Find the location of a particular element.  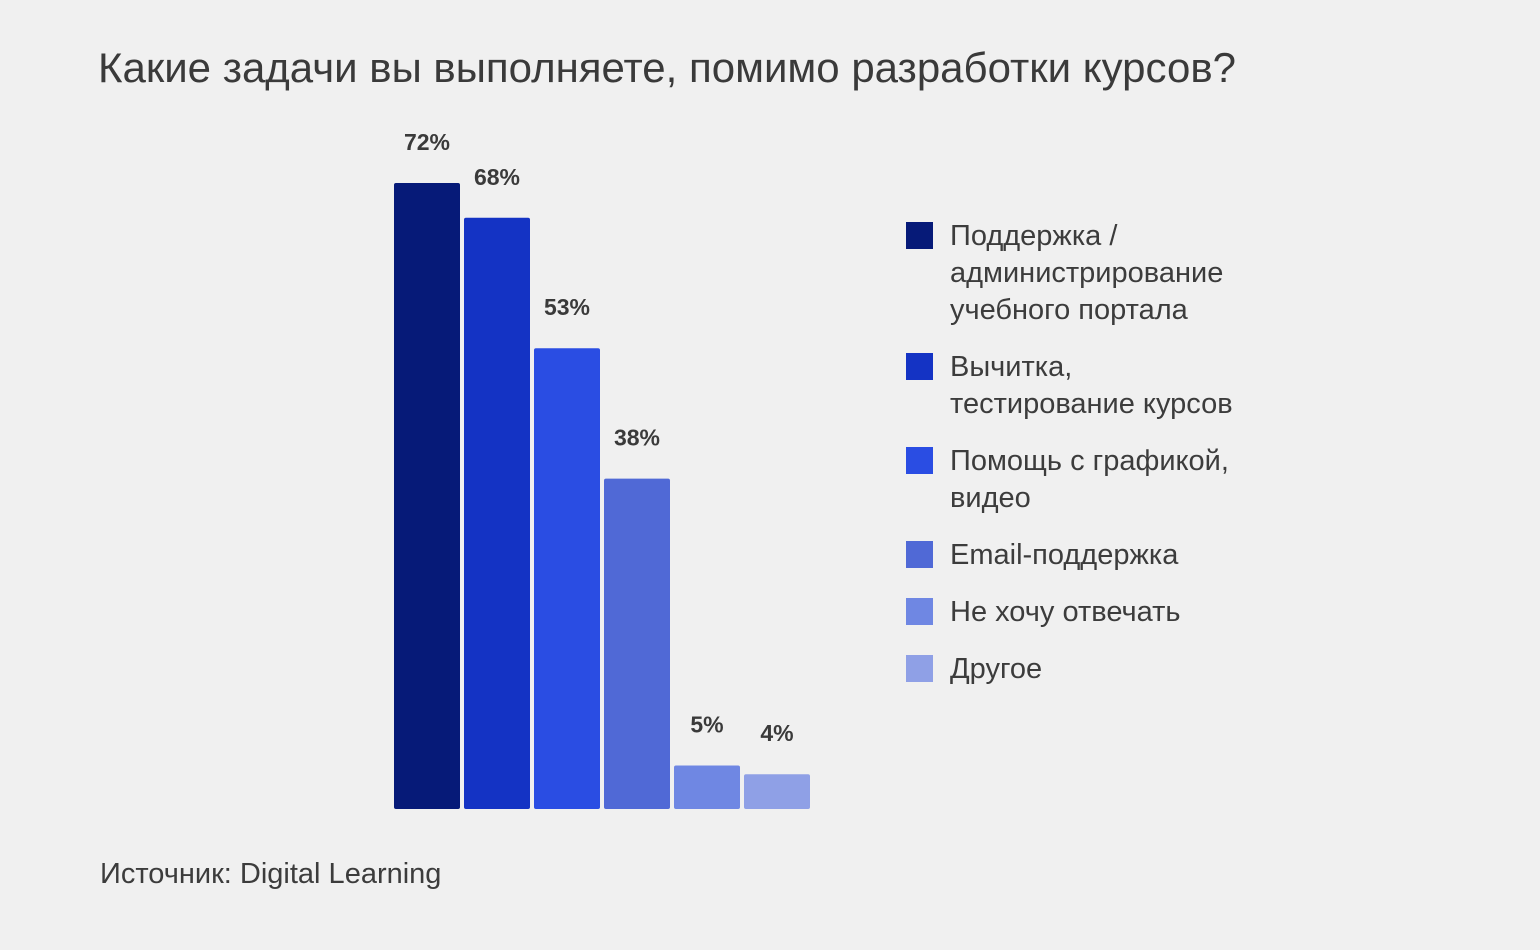

bar-value-label-2: 68% is located at coordinates (497, 177).